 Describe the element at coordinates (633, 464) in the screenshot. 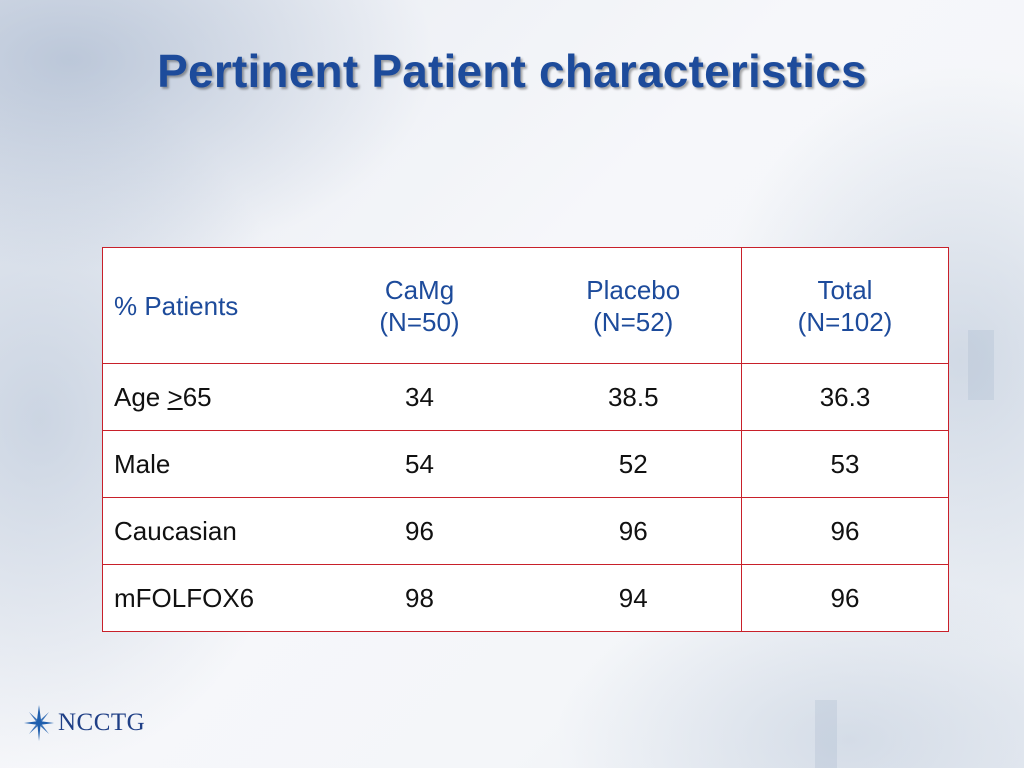

I see `cell-value: 52` at that location.